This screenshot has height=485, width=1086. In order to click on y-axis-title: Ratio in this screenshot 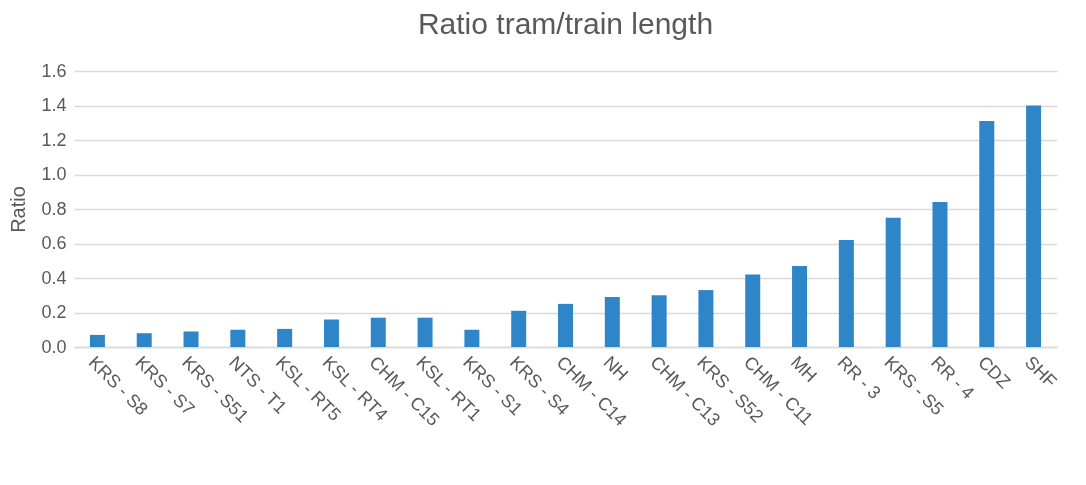, I will do `click(18, 209)`.